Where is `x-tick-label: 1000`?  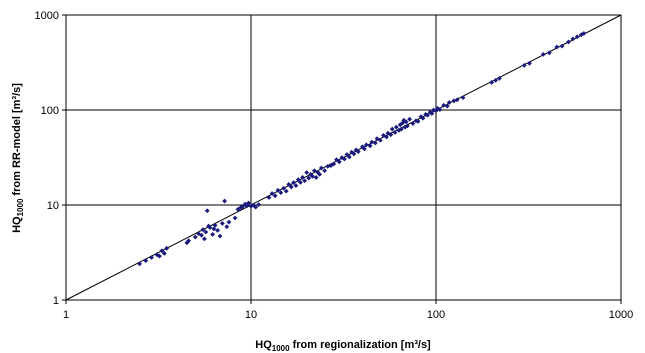
x-tick-label: 1000 is located at coordinates (621, 315).